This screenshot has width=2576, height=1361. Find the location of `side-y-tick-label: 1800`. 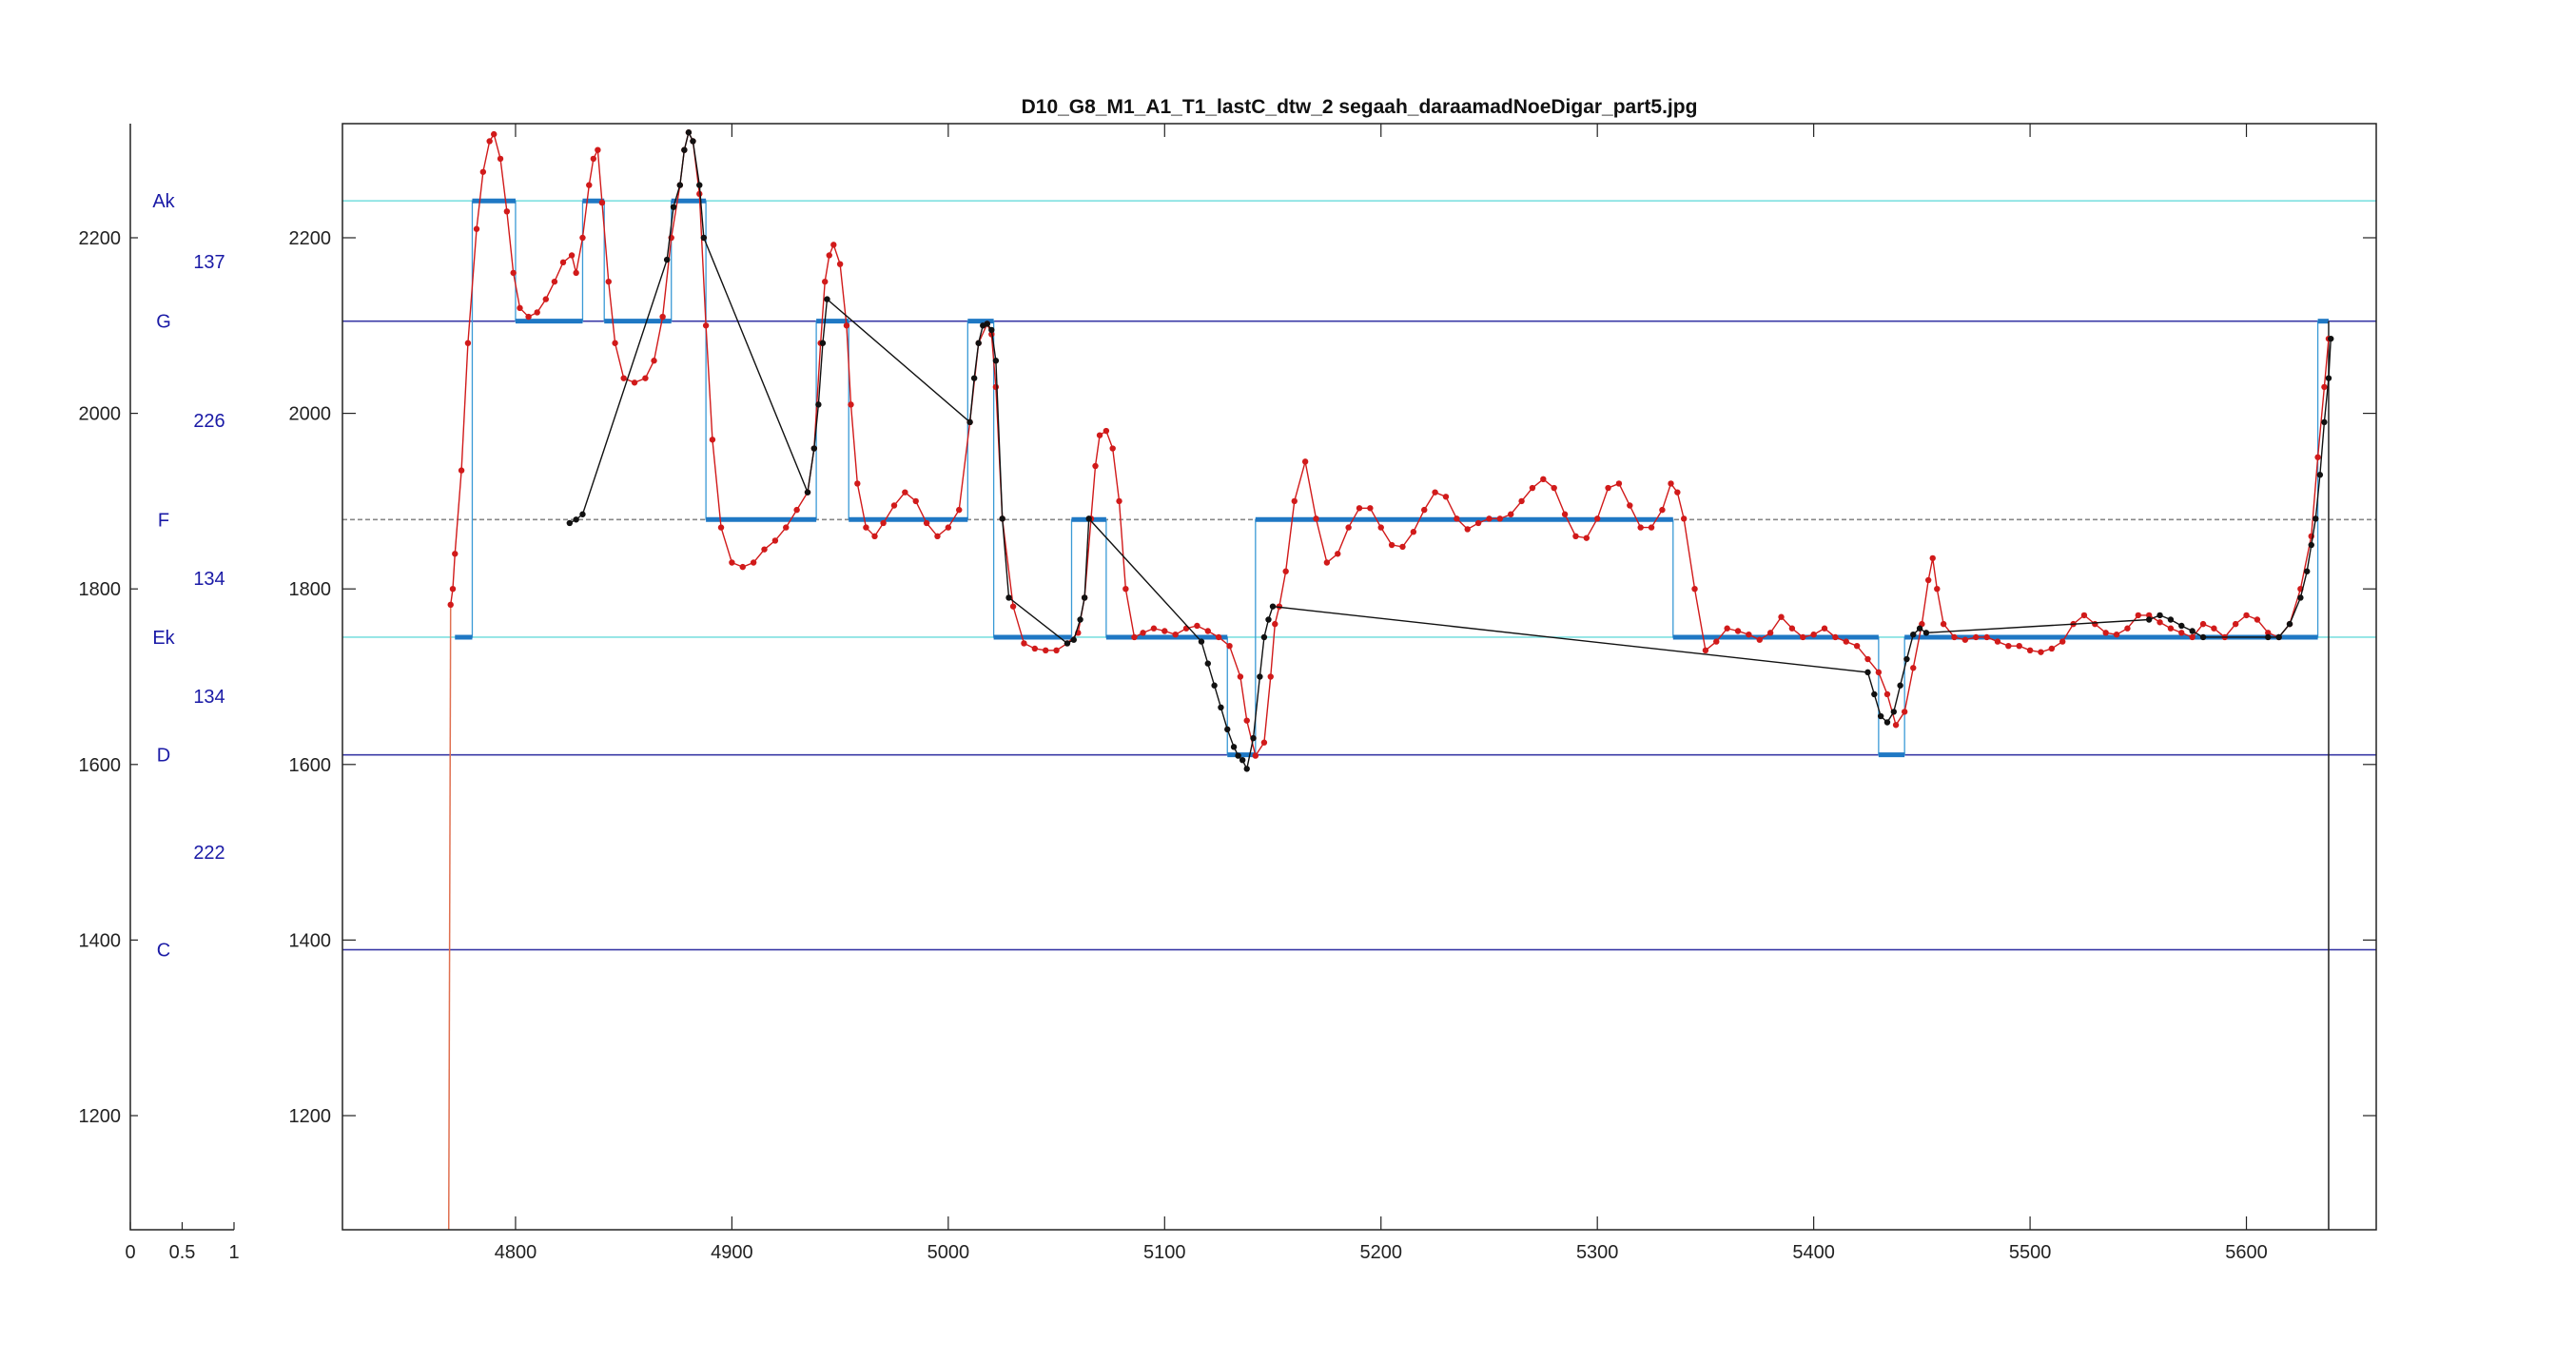

side-y-tick-label: 1800 is located at coordinates (101, 589).